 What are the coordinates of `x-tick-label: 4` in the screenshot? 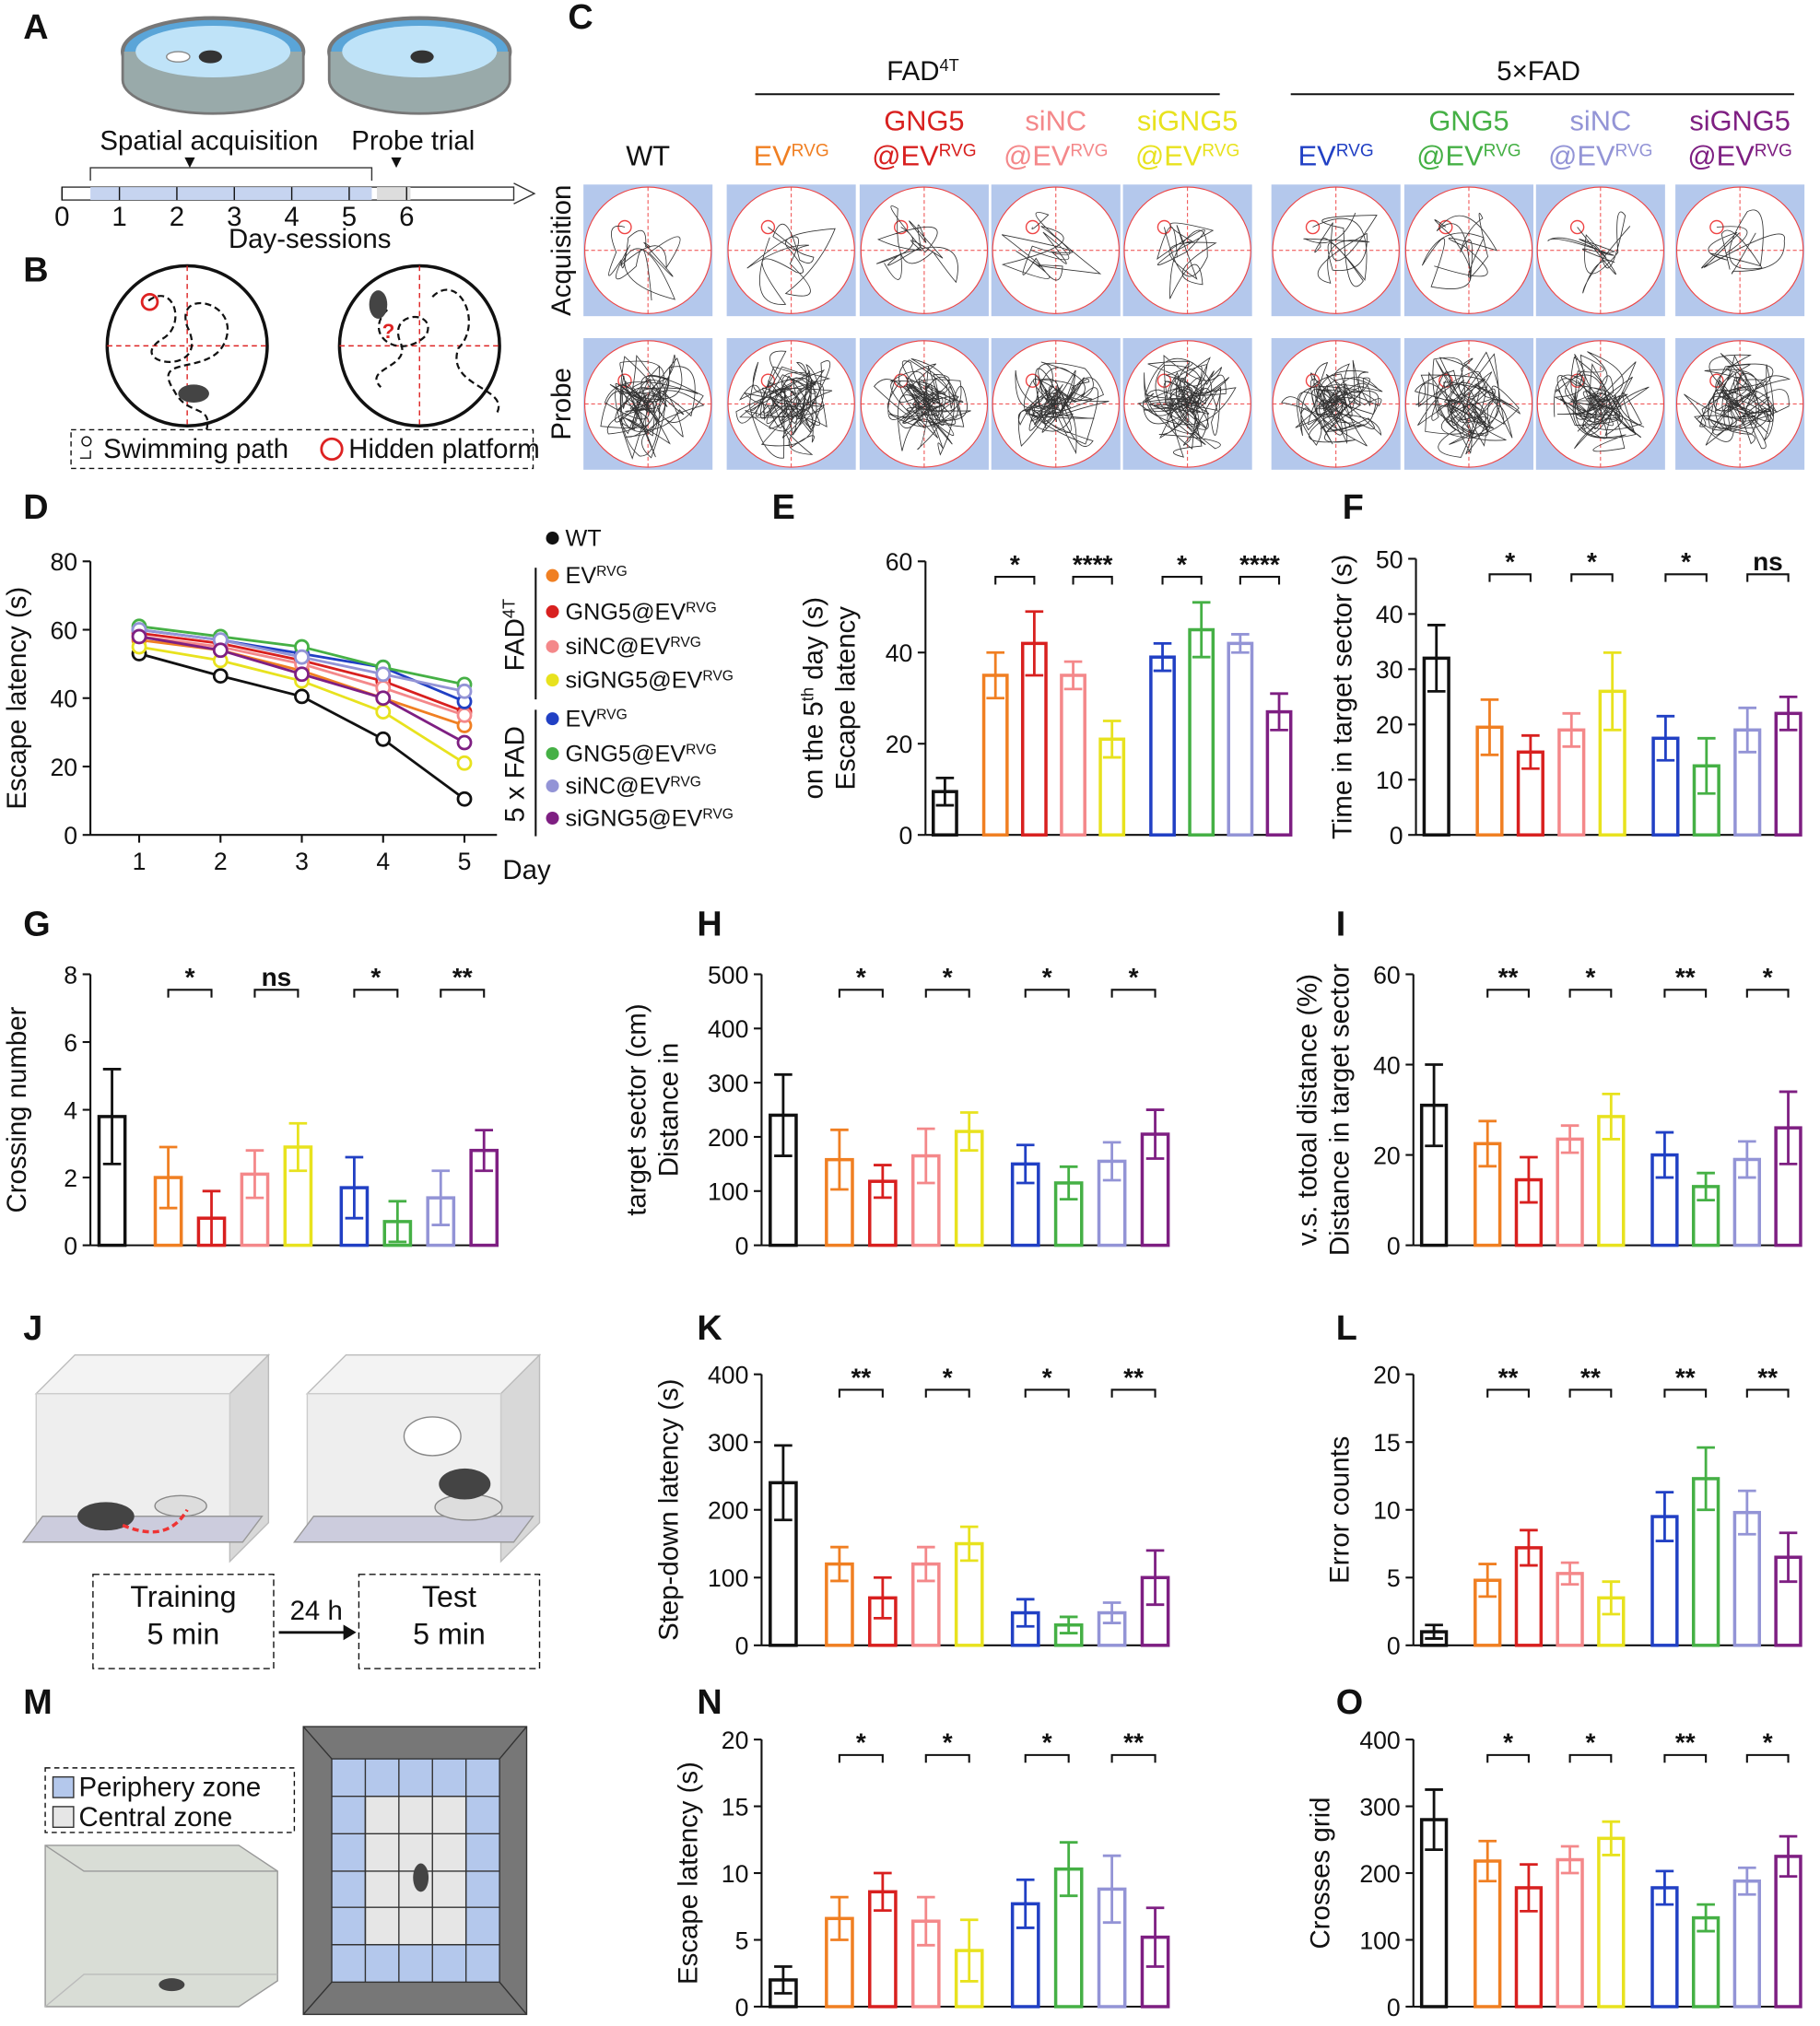 It's located at (383, 862).